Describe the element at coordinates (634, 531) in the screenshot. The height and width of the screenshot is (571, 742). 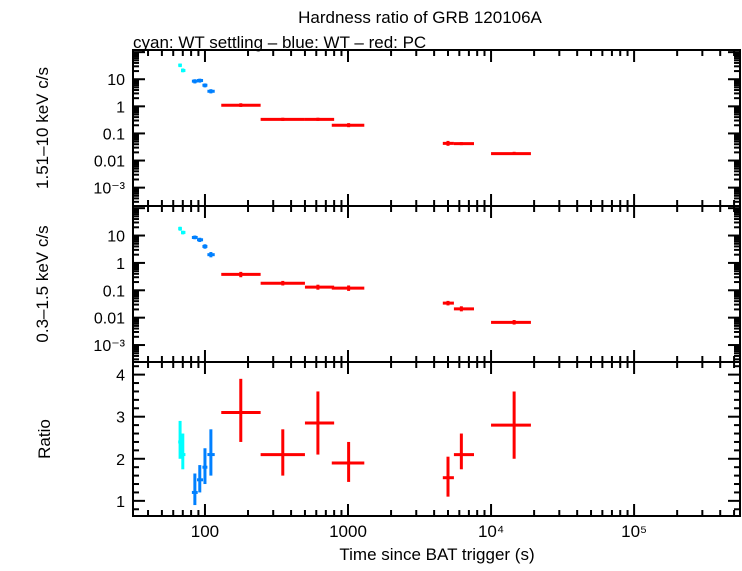
I see `x-tick-label: 10⁵` at that location.